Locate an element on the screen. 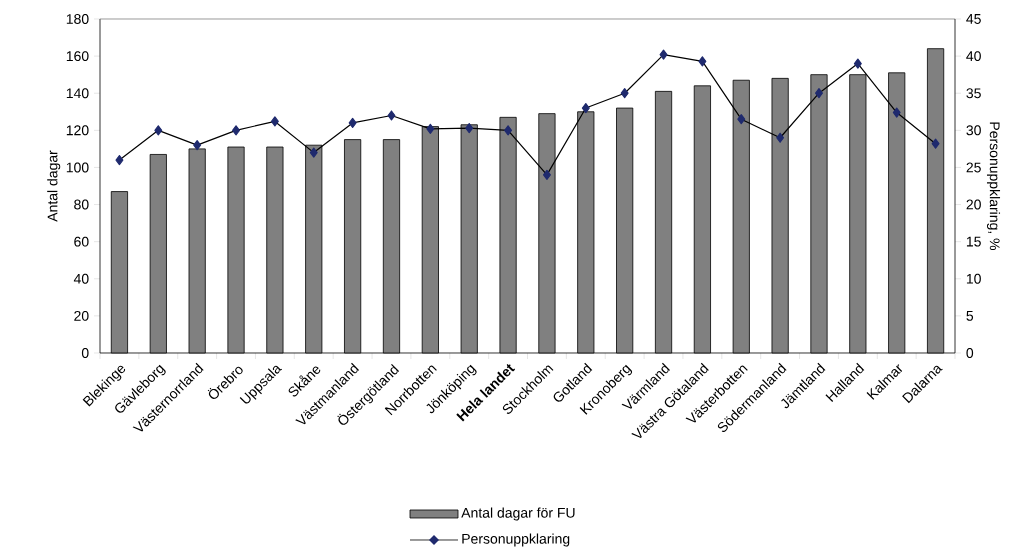 This screenshot has height=554, width=1030. y2-tick-label: 35 is located at coordinates (973, 93).